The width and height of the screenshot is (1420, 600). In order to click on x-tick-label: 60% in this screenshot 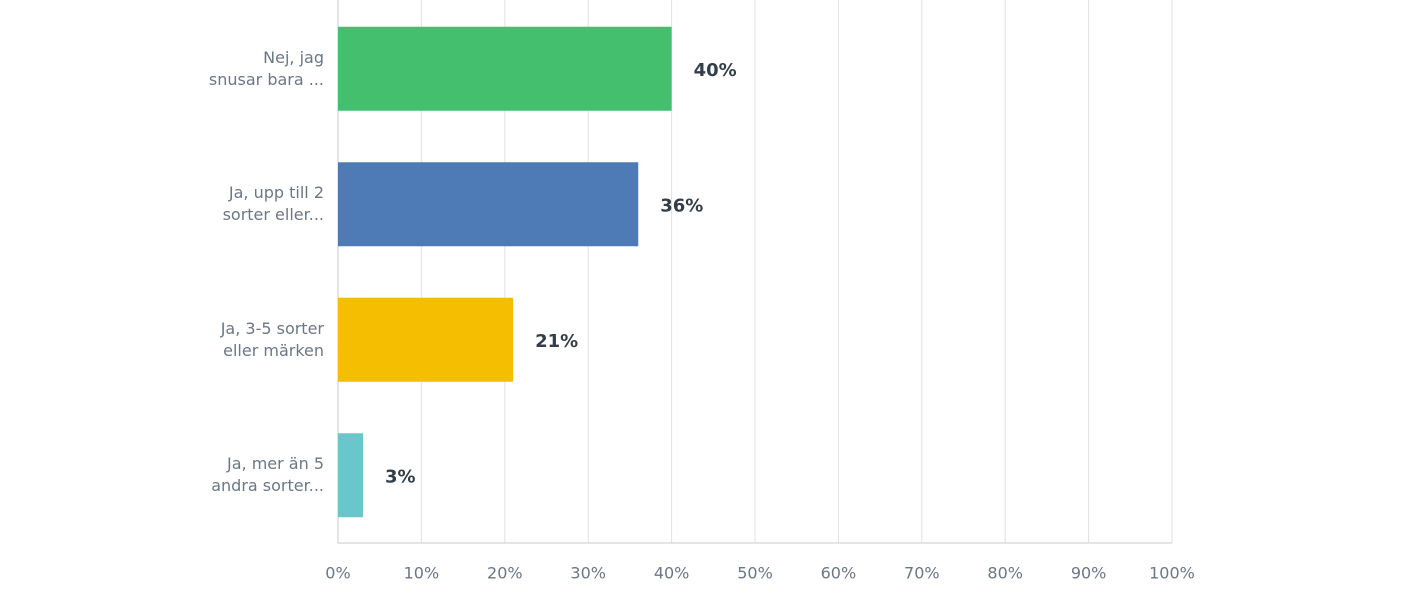, I will do `click(839, 573)`.